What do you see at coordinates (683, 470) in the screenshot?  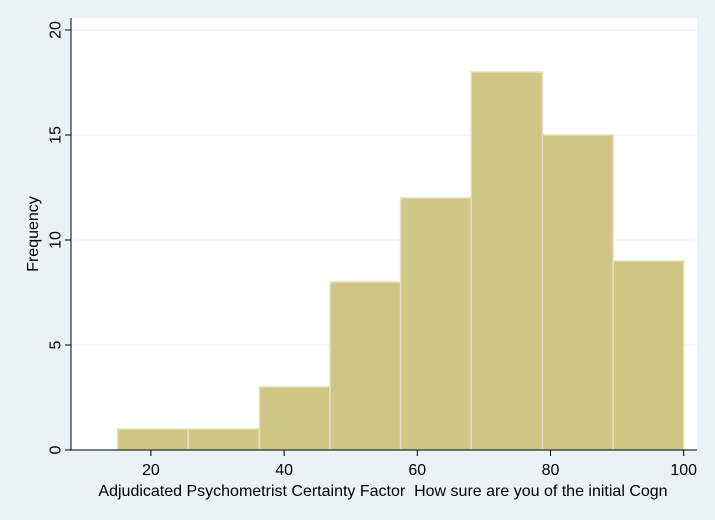 I see `x-tick-label: 100` at bounding box center [683, 470].